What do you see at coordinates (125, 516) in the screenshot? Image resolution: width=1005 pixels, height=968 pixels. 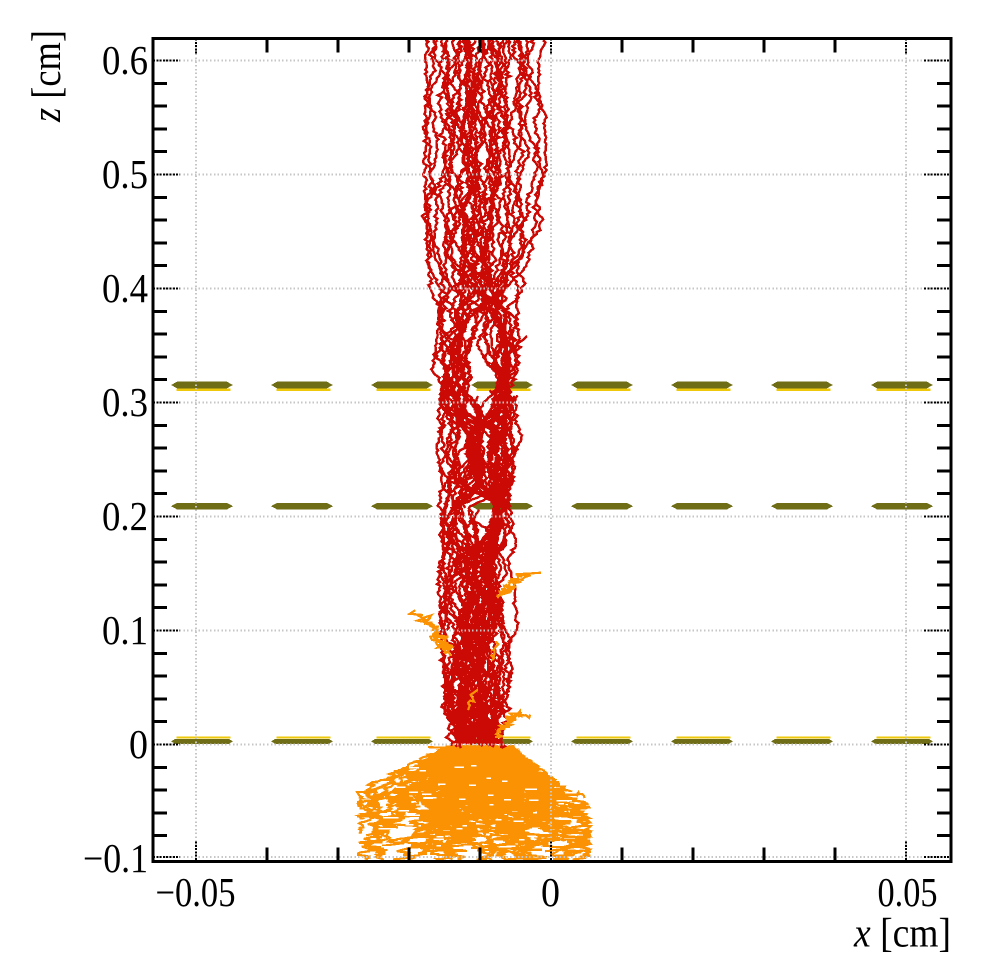 I see `svg-text: 0.2` at bounding box center [125, 516].